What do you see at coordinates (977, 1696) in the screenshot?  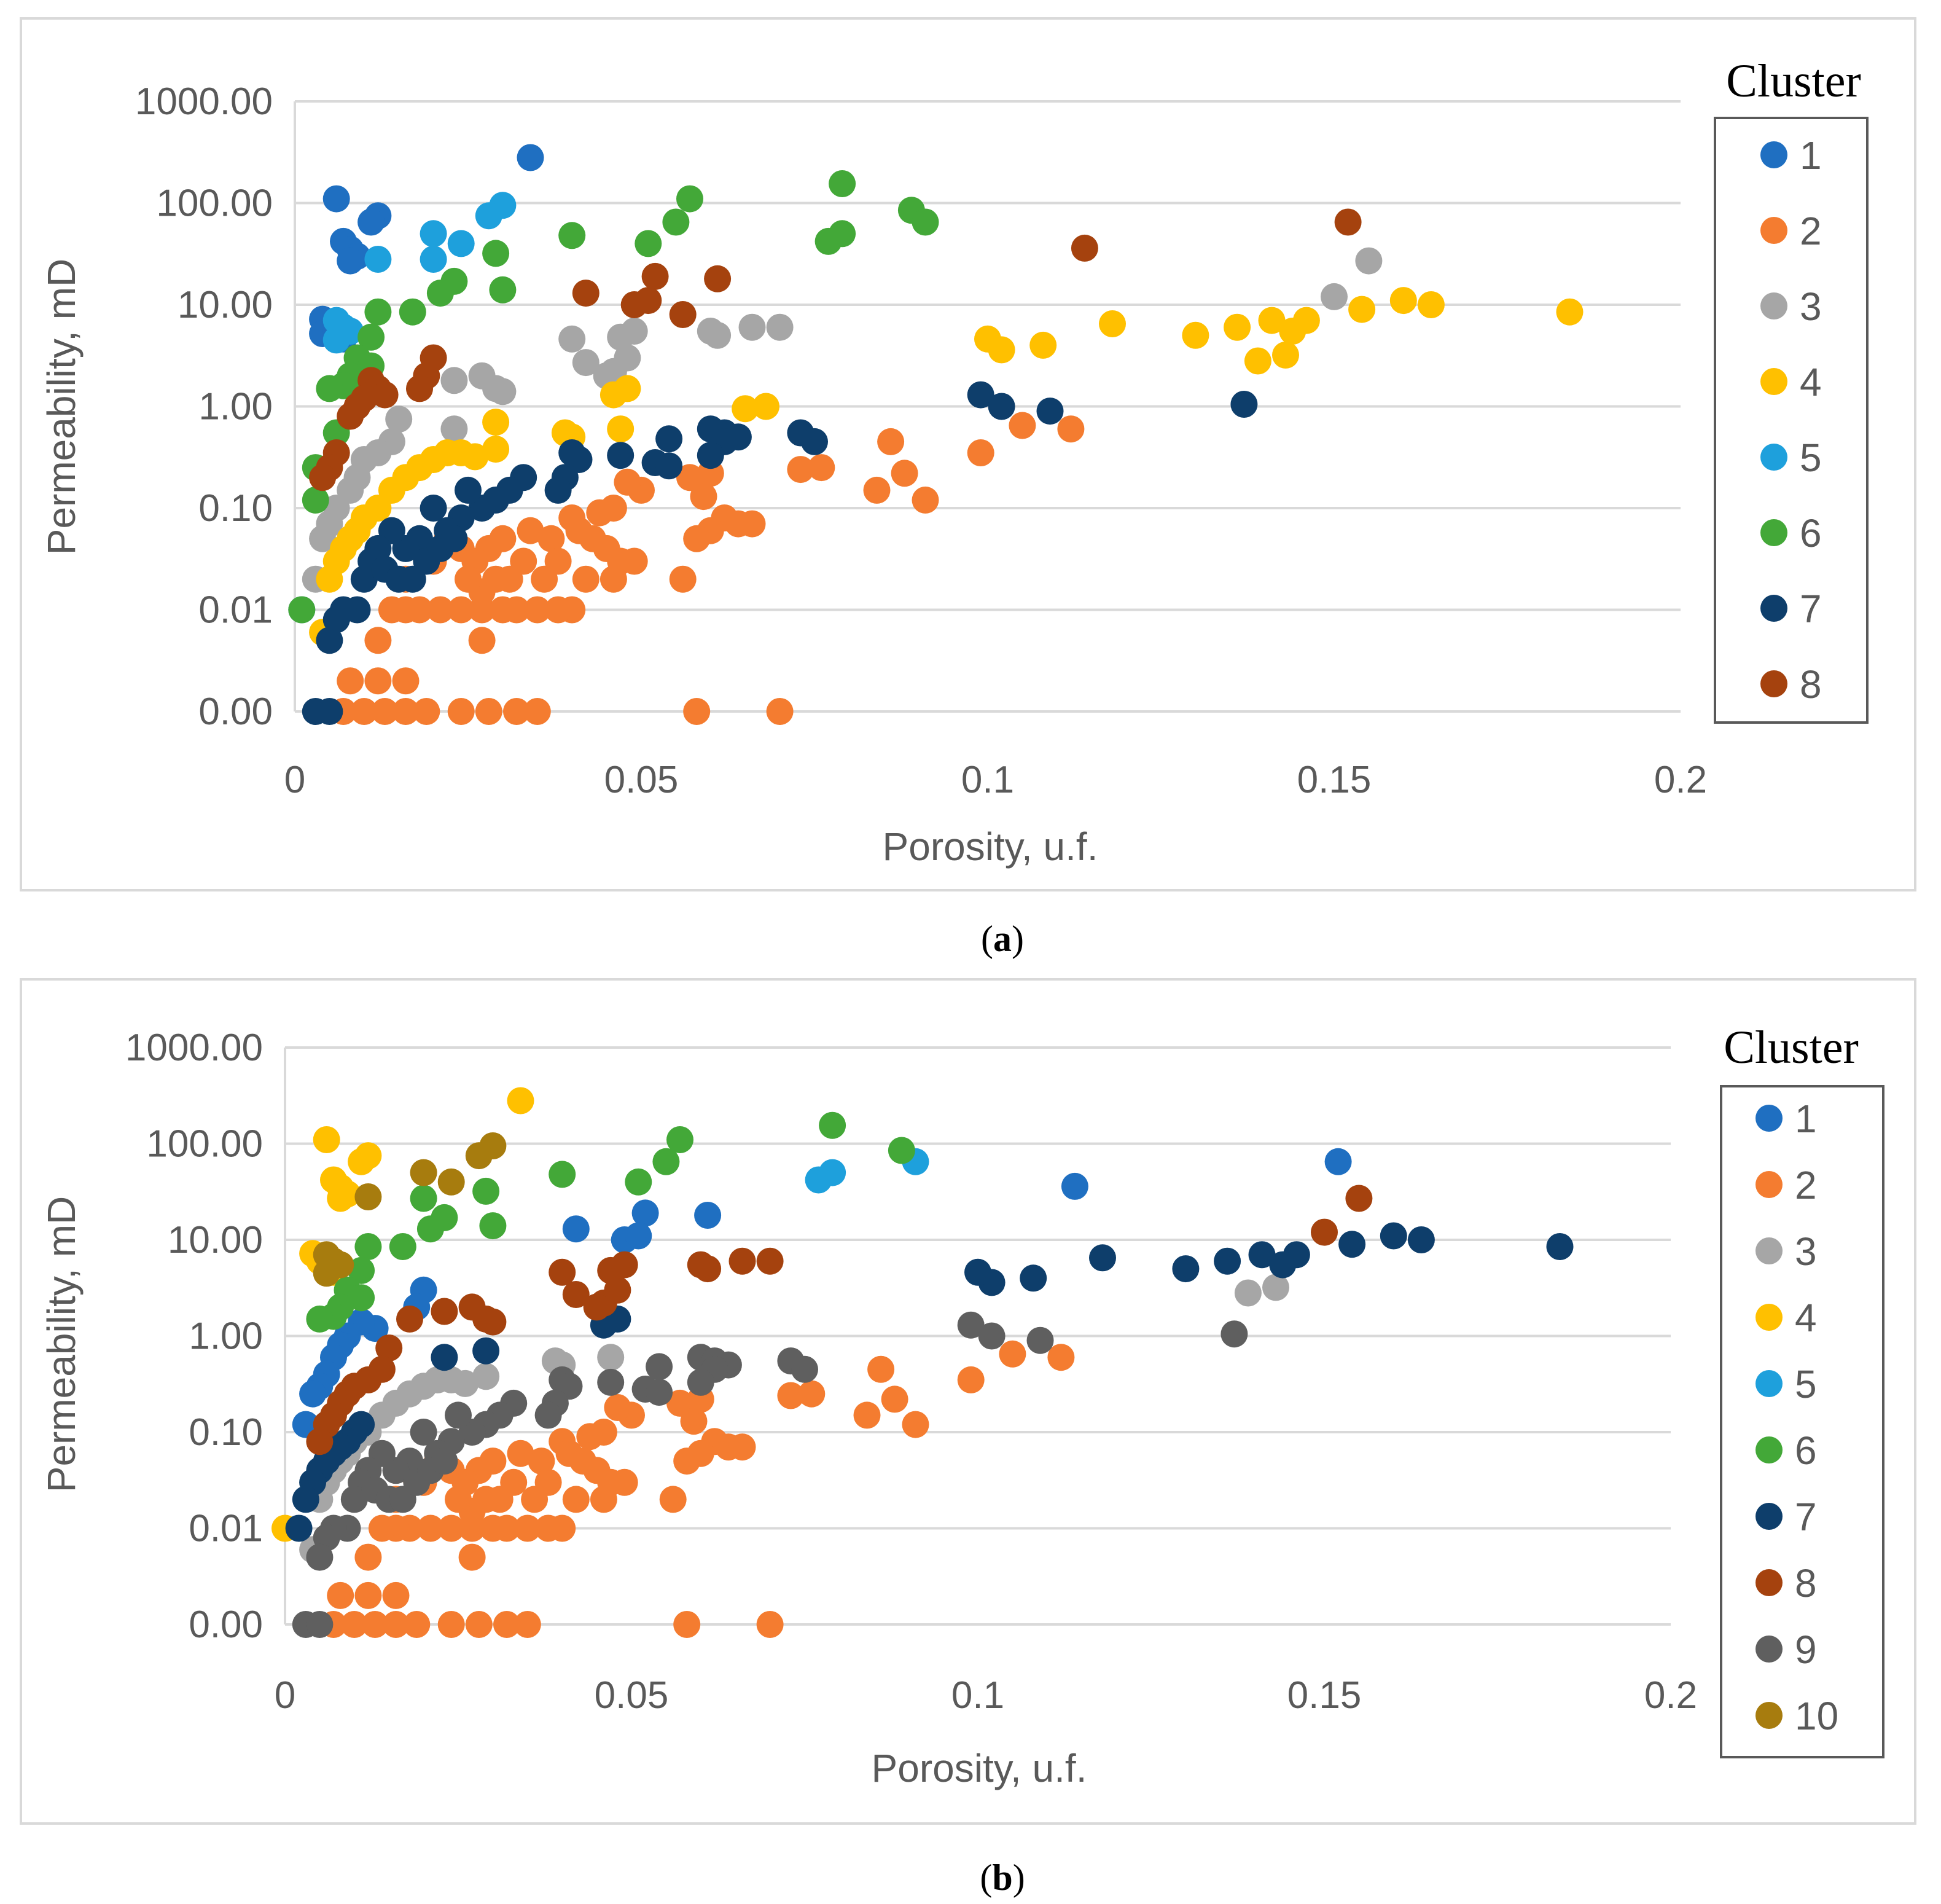 I see `x-tick-label: 0.1` at bounding box center [977, 1696].